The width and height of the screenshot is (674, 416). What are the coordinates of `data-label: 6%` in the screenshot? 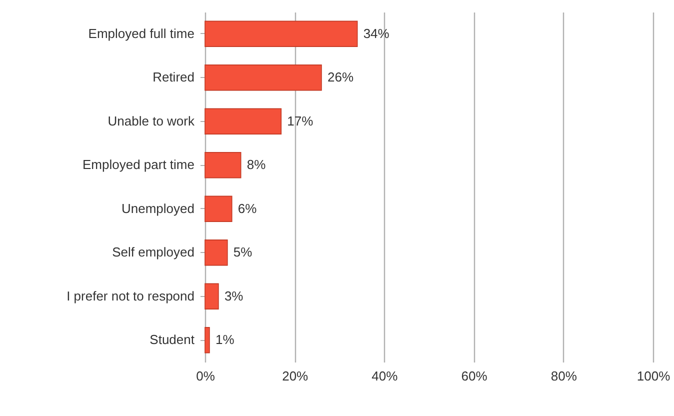 It's located at (248, 208).